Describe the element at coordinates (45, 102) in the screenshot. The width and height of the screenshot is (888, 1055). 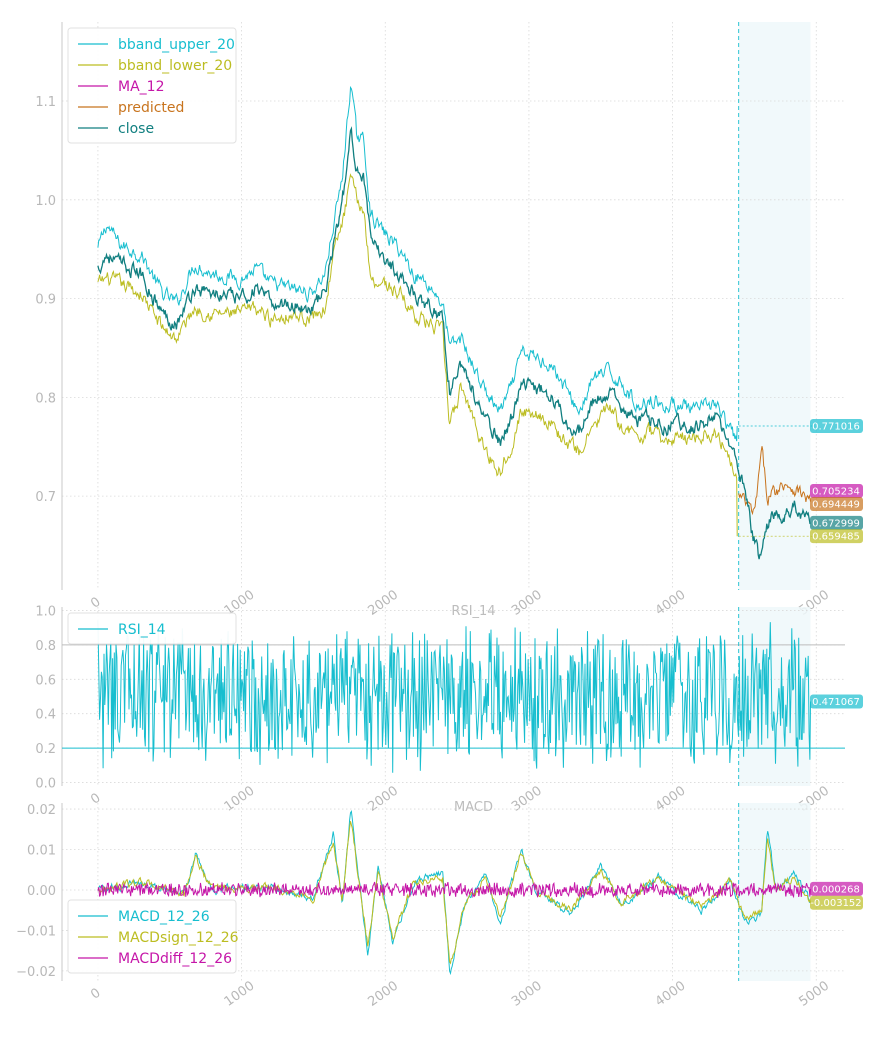
I see `y-tick-label: 1.1` at that location.